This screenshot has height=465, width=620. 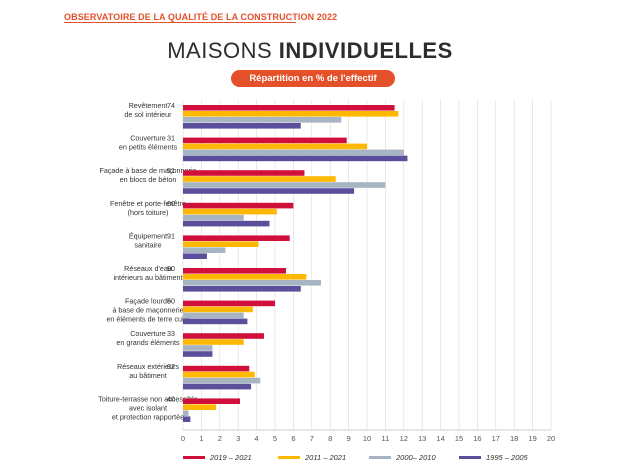 I want to click on legend-item: 2019 – 2021, so click(x=217, y=457).